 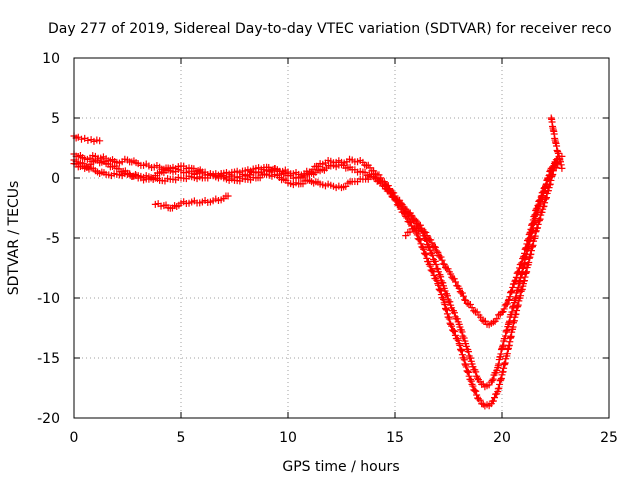 I want to click on y-tick-labels: -20 -15 -10 -5 0 5 10, so click(x=48, y=239).